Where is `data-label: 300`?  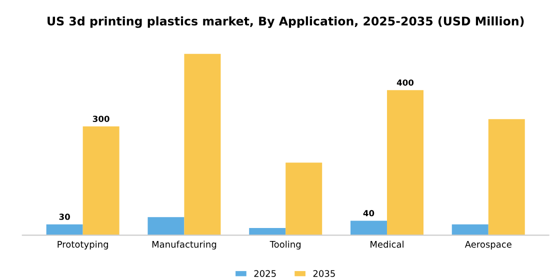 data-label: 300 is located at coordinates (101, 119).